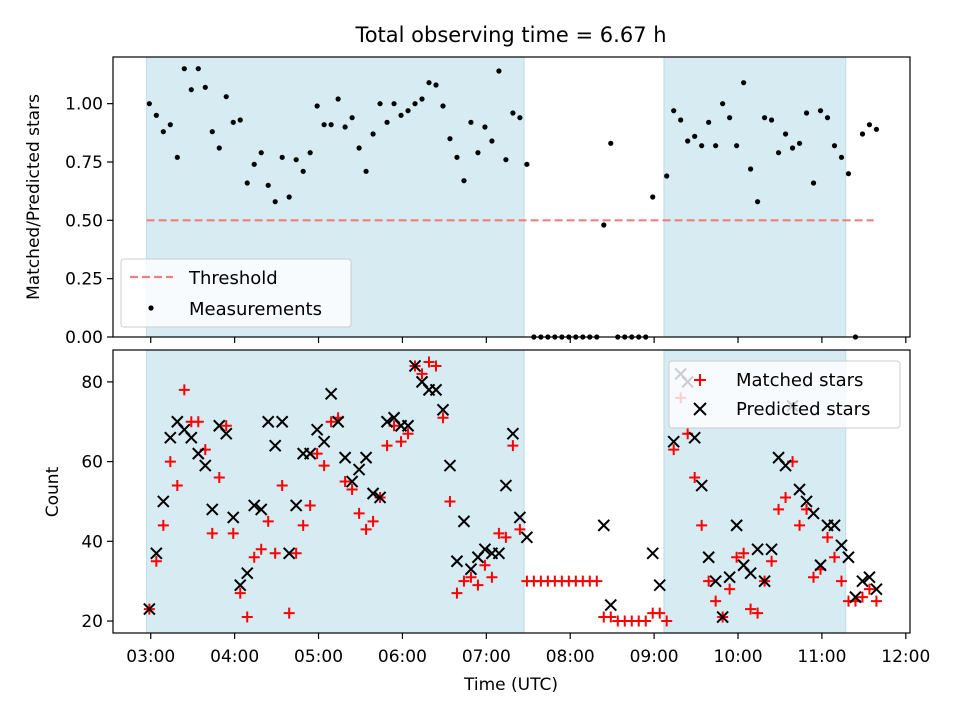 The width and height of the screenshot is (960, 720). What do you see at coordinates (784, 394) in the screenshot?
I see `bottom-legend: Matched stars Predicted stars` at bounding box center [784, 394].